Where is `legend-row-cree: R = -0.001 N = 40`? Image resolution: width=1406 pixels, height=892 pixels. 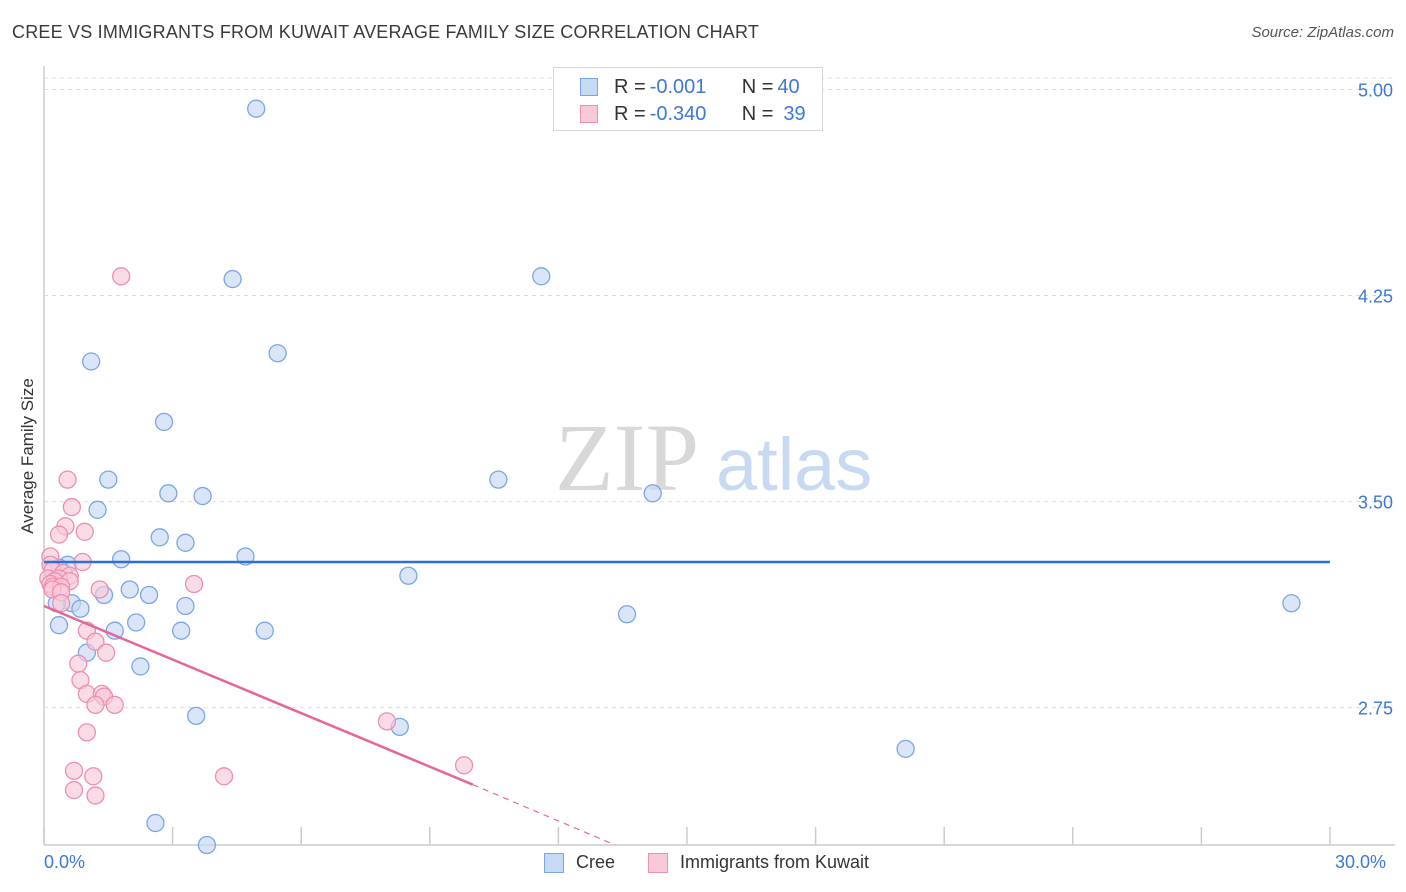 legend-row-cree: R = -0.001 N = 40 is located at coordinates (677, 87).